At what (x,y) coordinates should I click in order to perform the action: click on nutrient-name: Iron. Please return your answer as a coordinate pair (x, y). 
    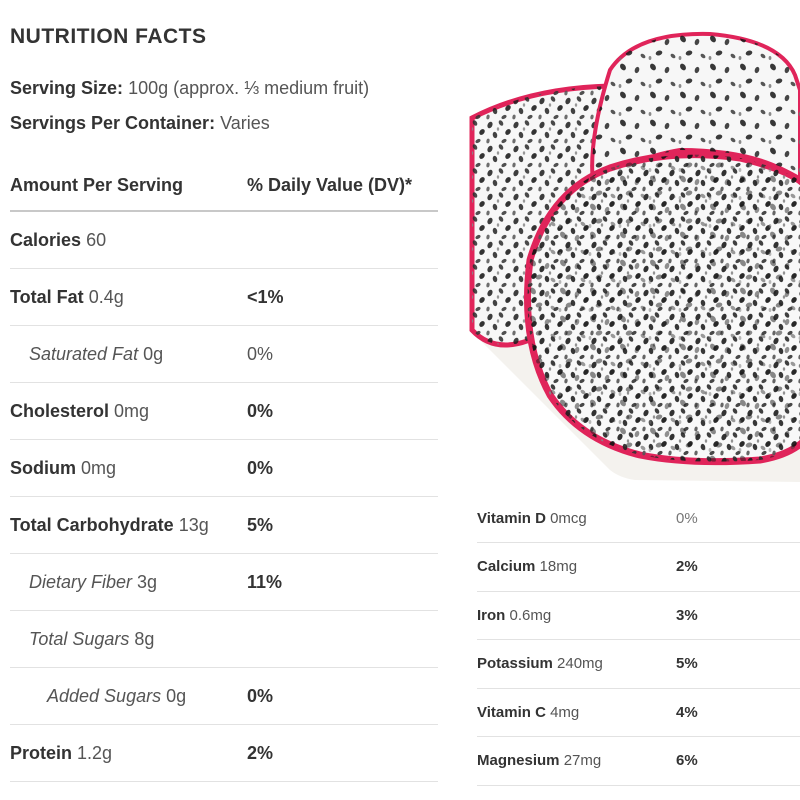
    Looking at the image, I should click on (491, 615).